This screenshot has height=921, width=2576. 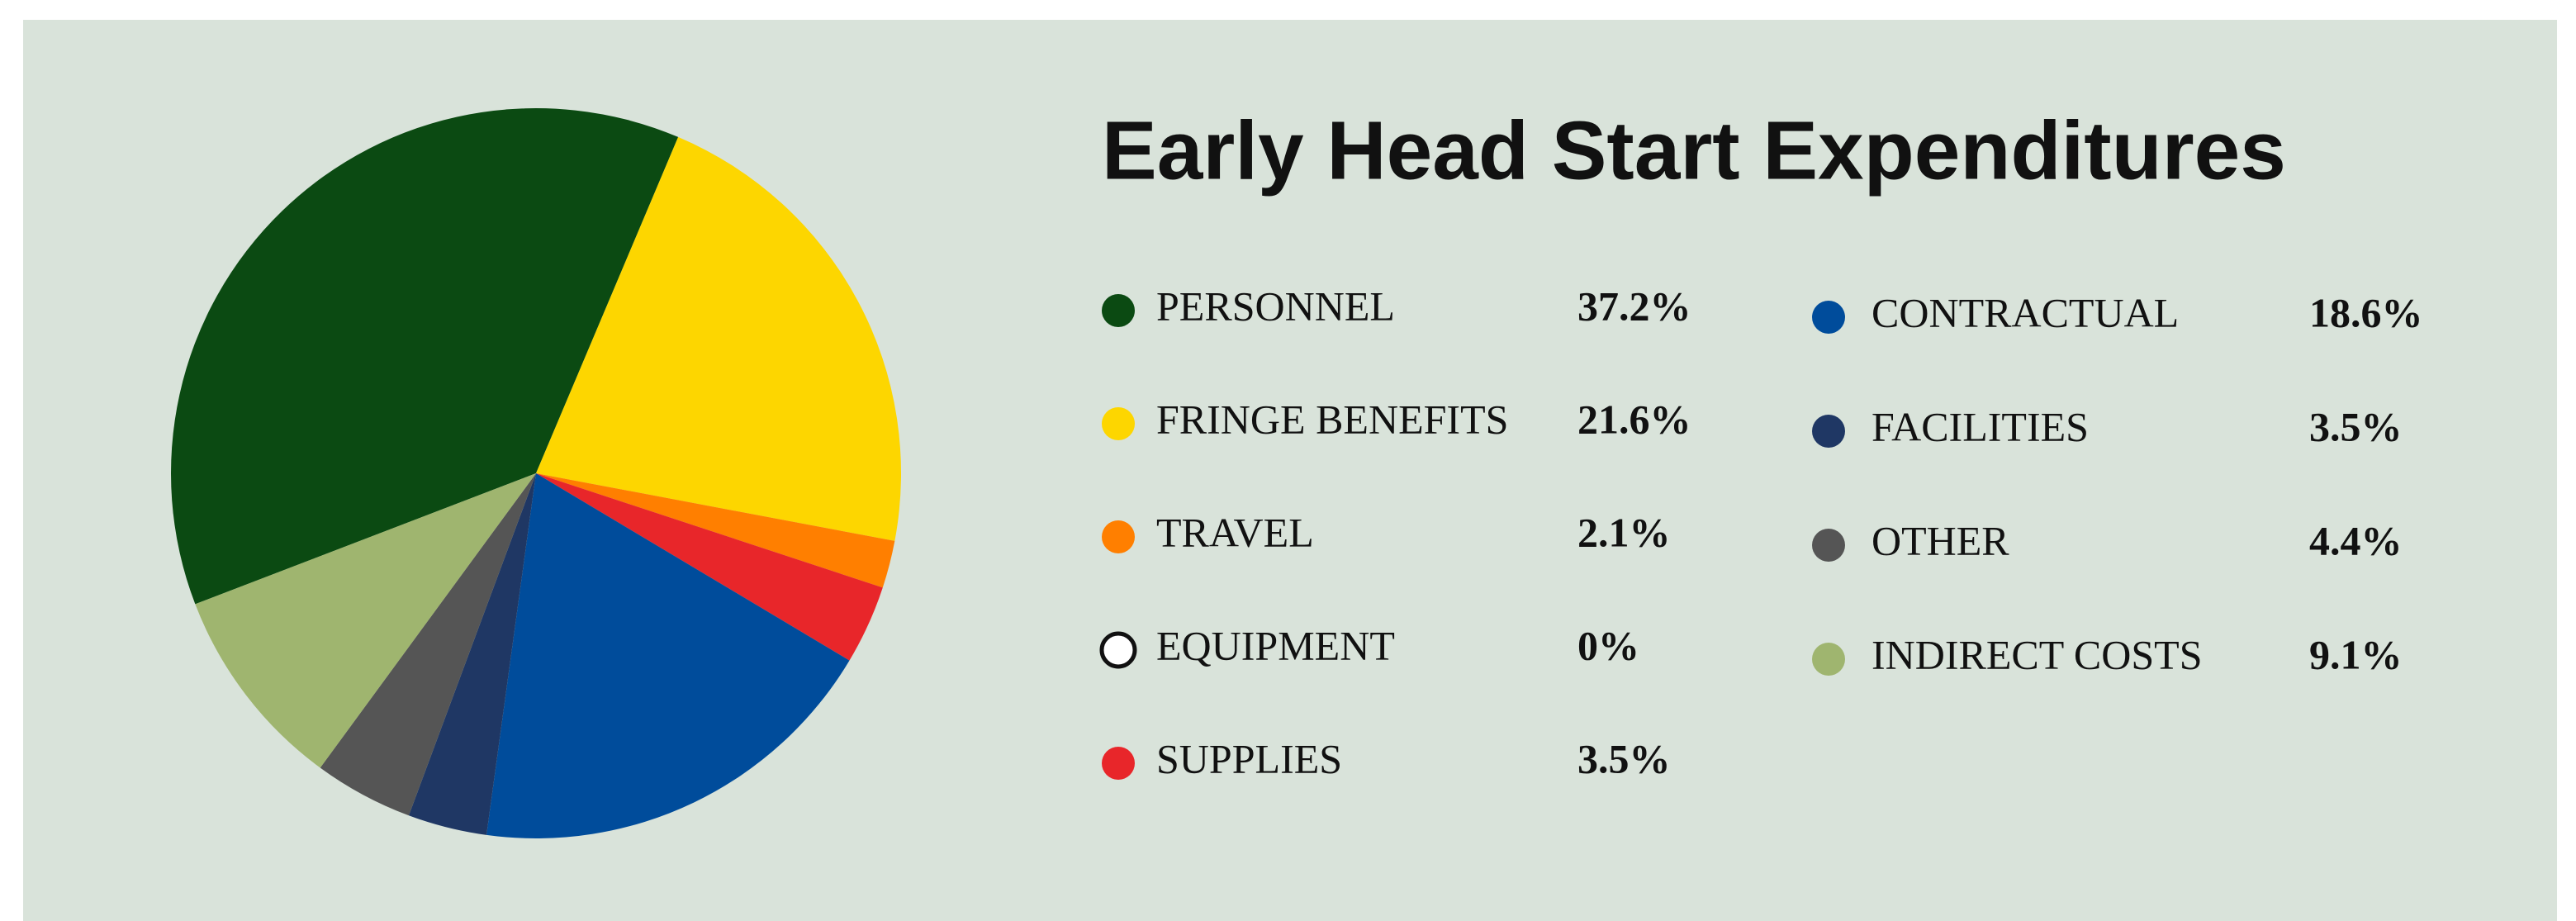 I want to click on legend-label: TRAVEL, so click(x=1235, y=532).